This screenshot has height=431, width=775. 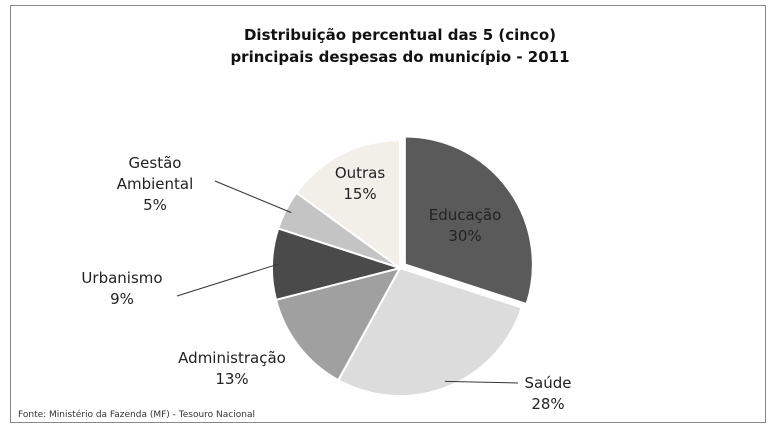 I want to click on slice-name: Urbanismo, so click(x=122, y=278).